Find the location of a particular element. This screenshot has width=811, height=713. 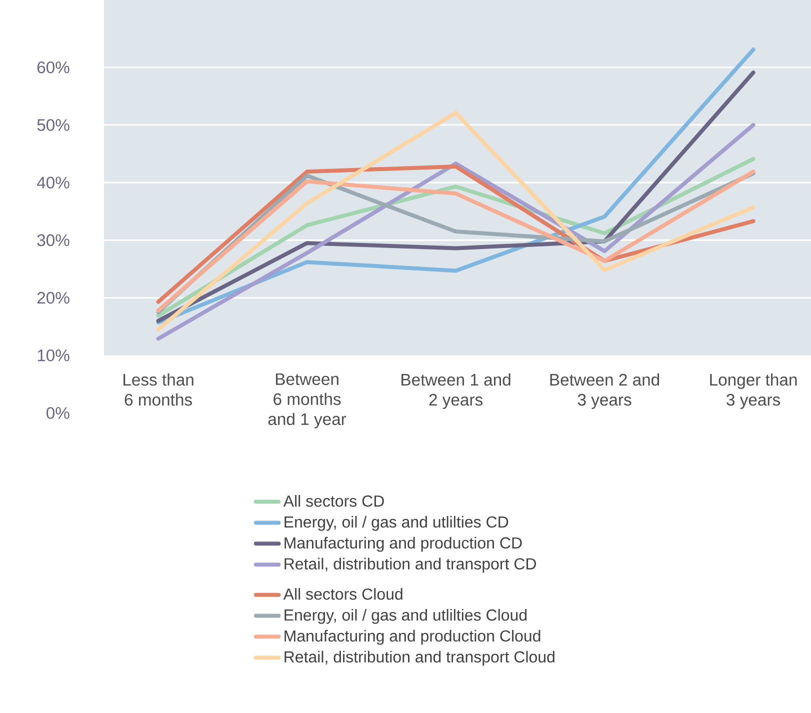

y-tick-label: 30% is located at coordinates (53, 240).